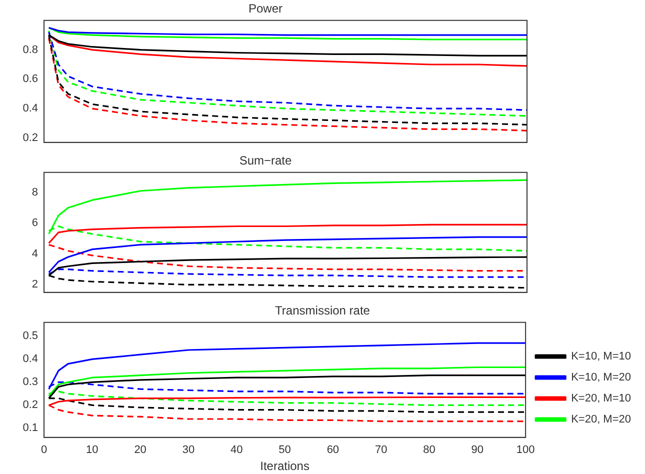 The height and width of the screenshot is (474, 645). I want to click on y-tick-label: 8, so click(35, 192).